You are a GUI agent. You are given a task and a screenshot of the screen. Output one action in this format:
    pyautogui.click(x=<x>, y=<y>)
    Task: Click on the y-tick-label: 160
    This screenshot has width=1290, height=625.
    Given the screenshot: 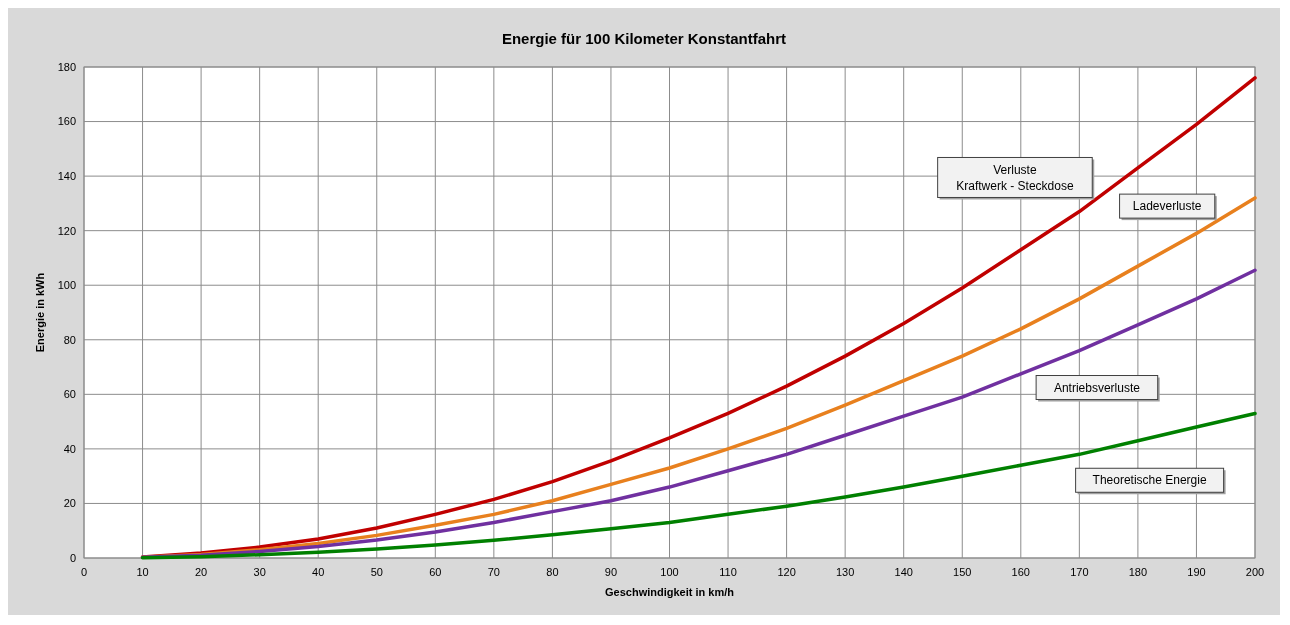 What is the action you would take?
    pyautogui.click(x=66, y=121)
    